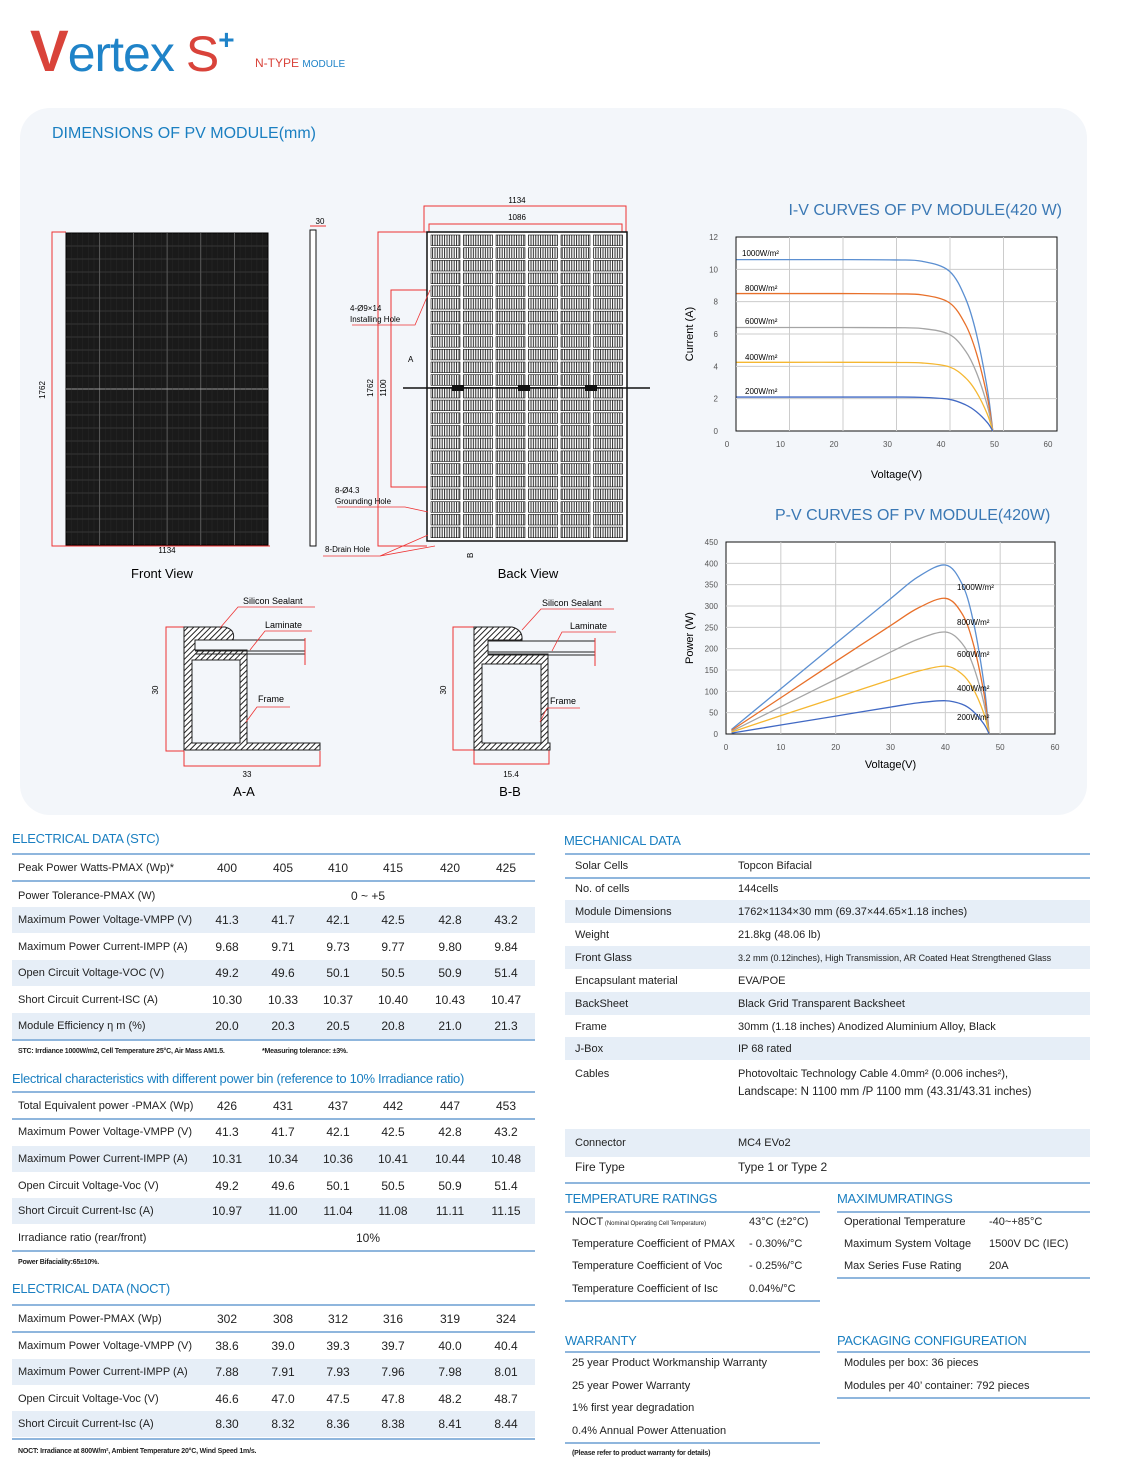 This screenshot has height=1479, width=1142. What do you see at coordinates (106, 1106) in the screenshot?
I see `row-label: Total Equivalent power -PMAX (Wp)` at bounding box center [106, 1106].